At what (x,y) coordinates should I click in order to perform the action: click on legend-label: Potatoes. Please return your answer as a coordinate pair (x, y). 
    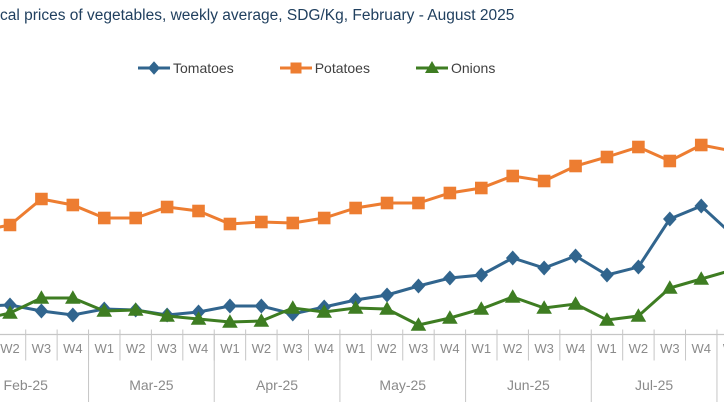
    Looking at the image, I should click on (342, 68).